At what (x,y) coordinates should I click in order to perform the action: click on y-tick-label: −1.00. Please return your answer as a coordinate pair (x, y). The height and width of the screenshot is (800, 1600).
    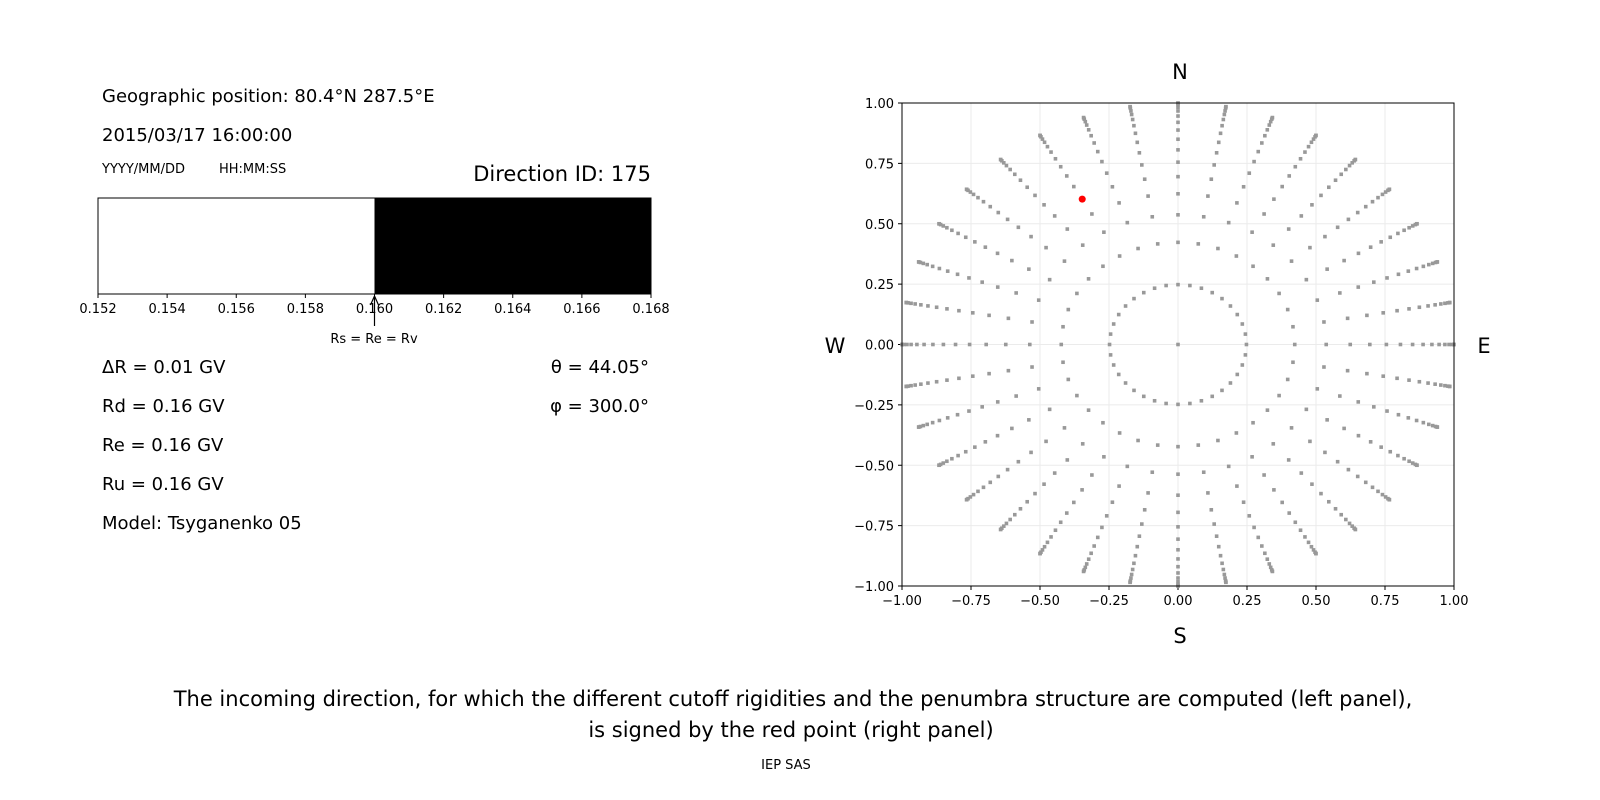
    Looking at the image, I should click on (874, 587).